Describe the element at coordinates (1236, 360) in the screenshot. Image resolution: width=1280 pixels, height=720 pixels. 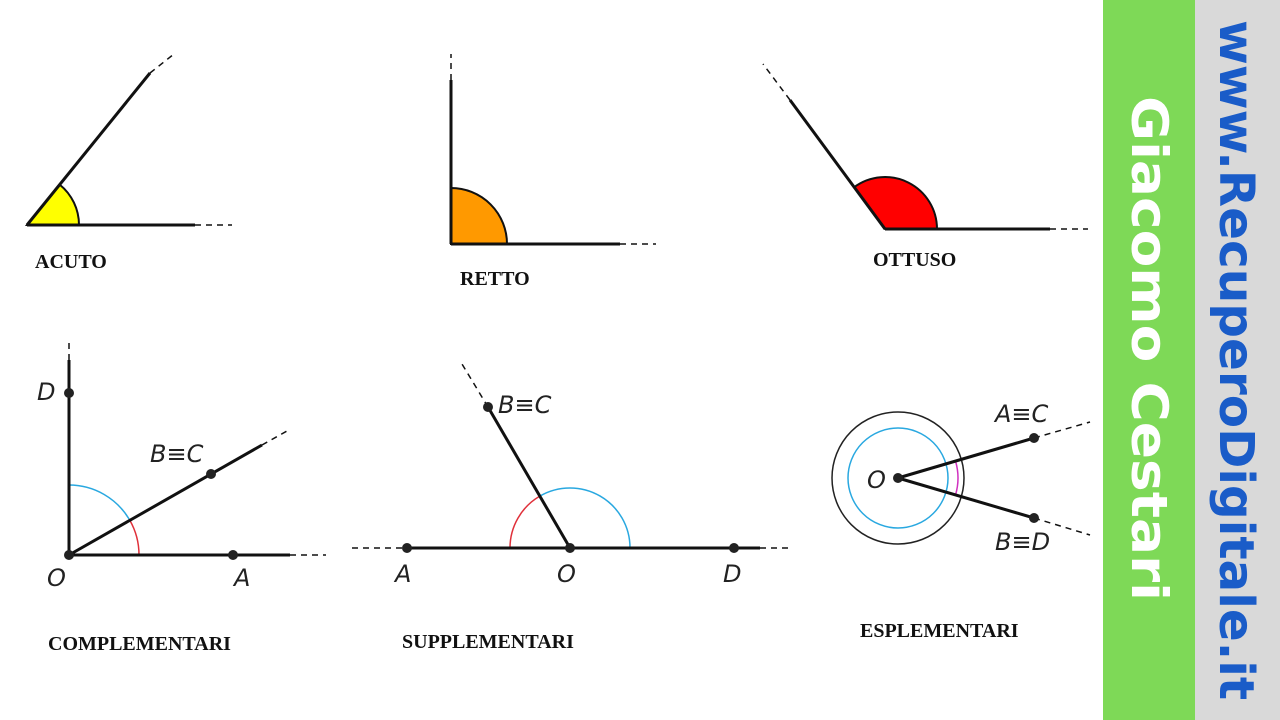
I see `website: www.RecuperoDigitale.it` at that location.